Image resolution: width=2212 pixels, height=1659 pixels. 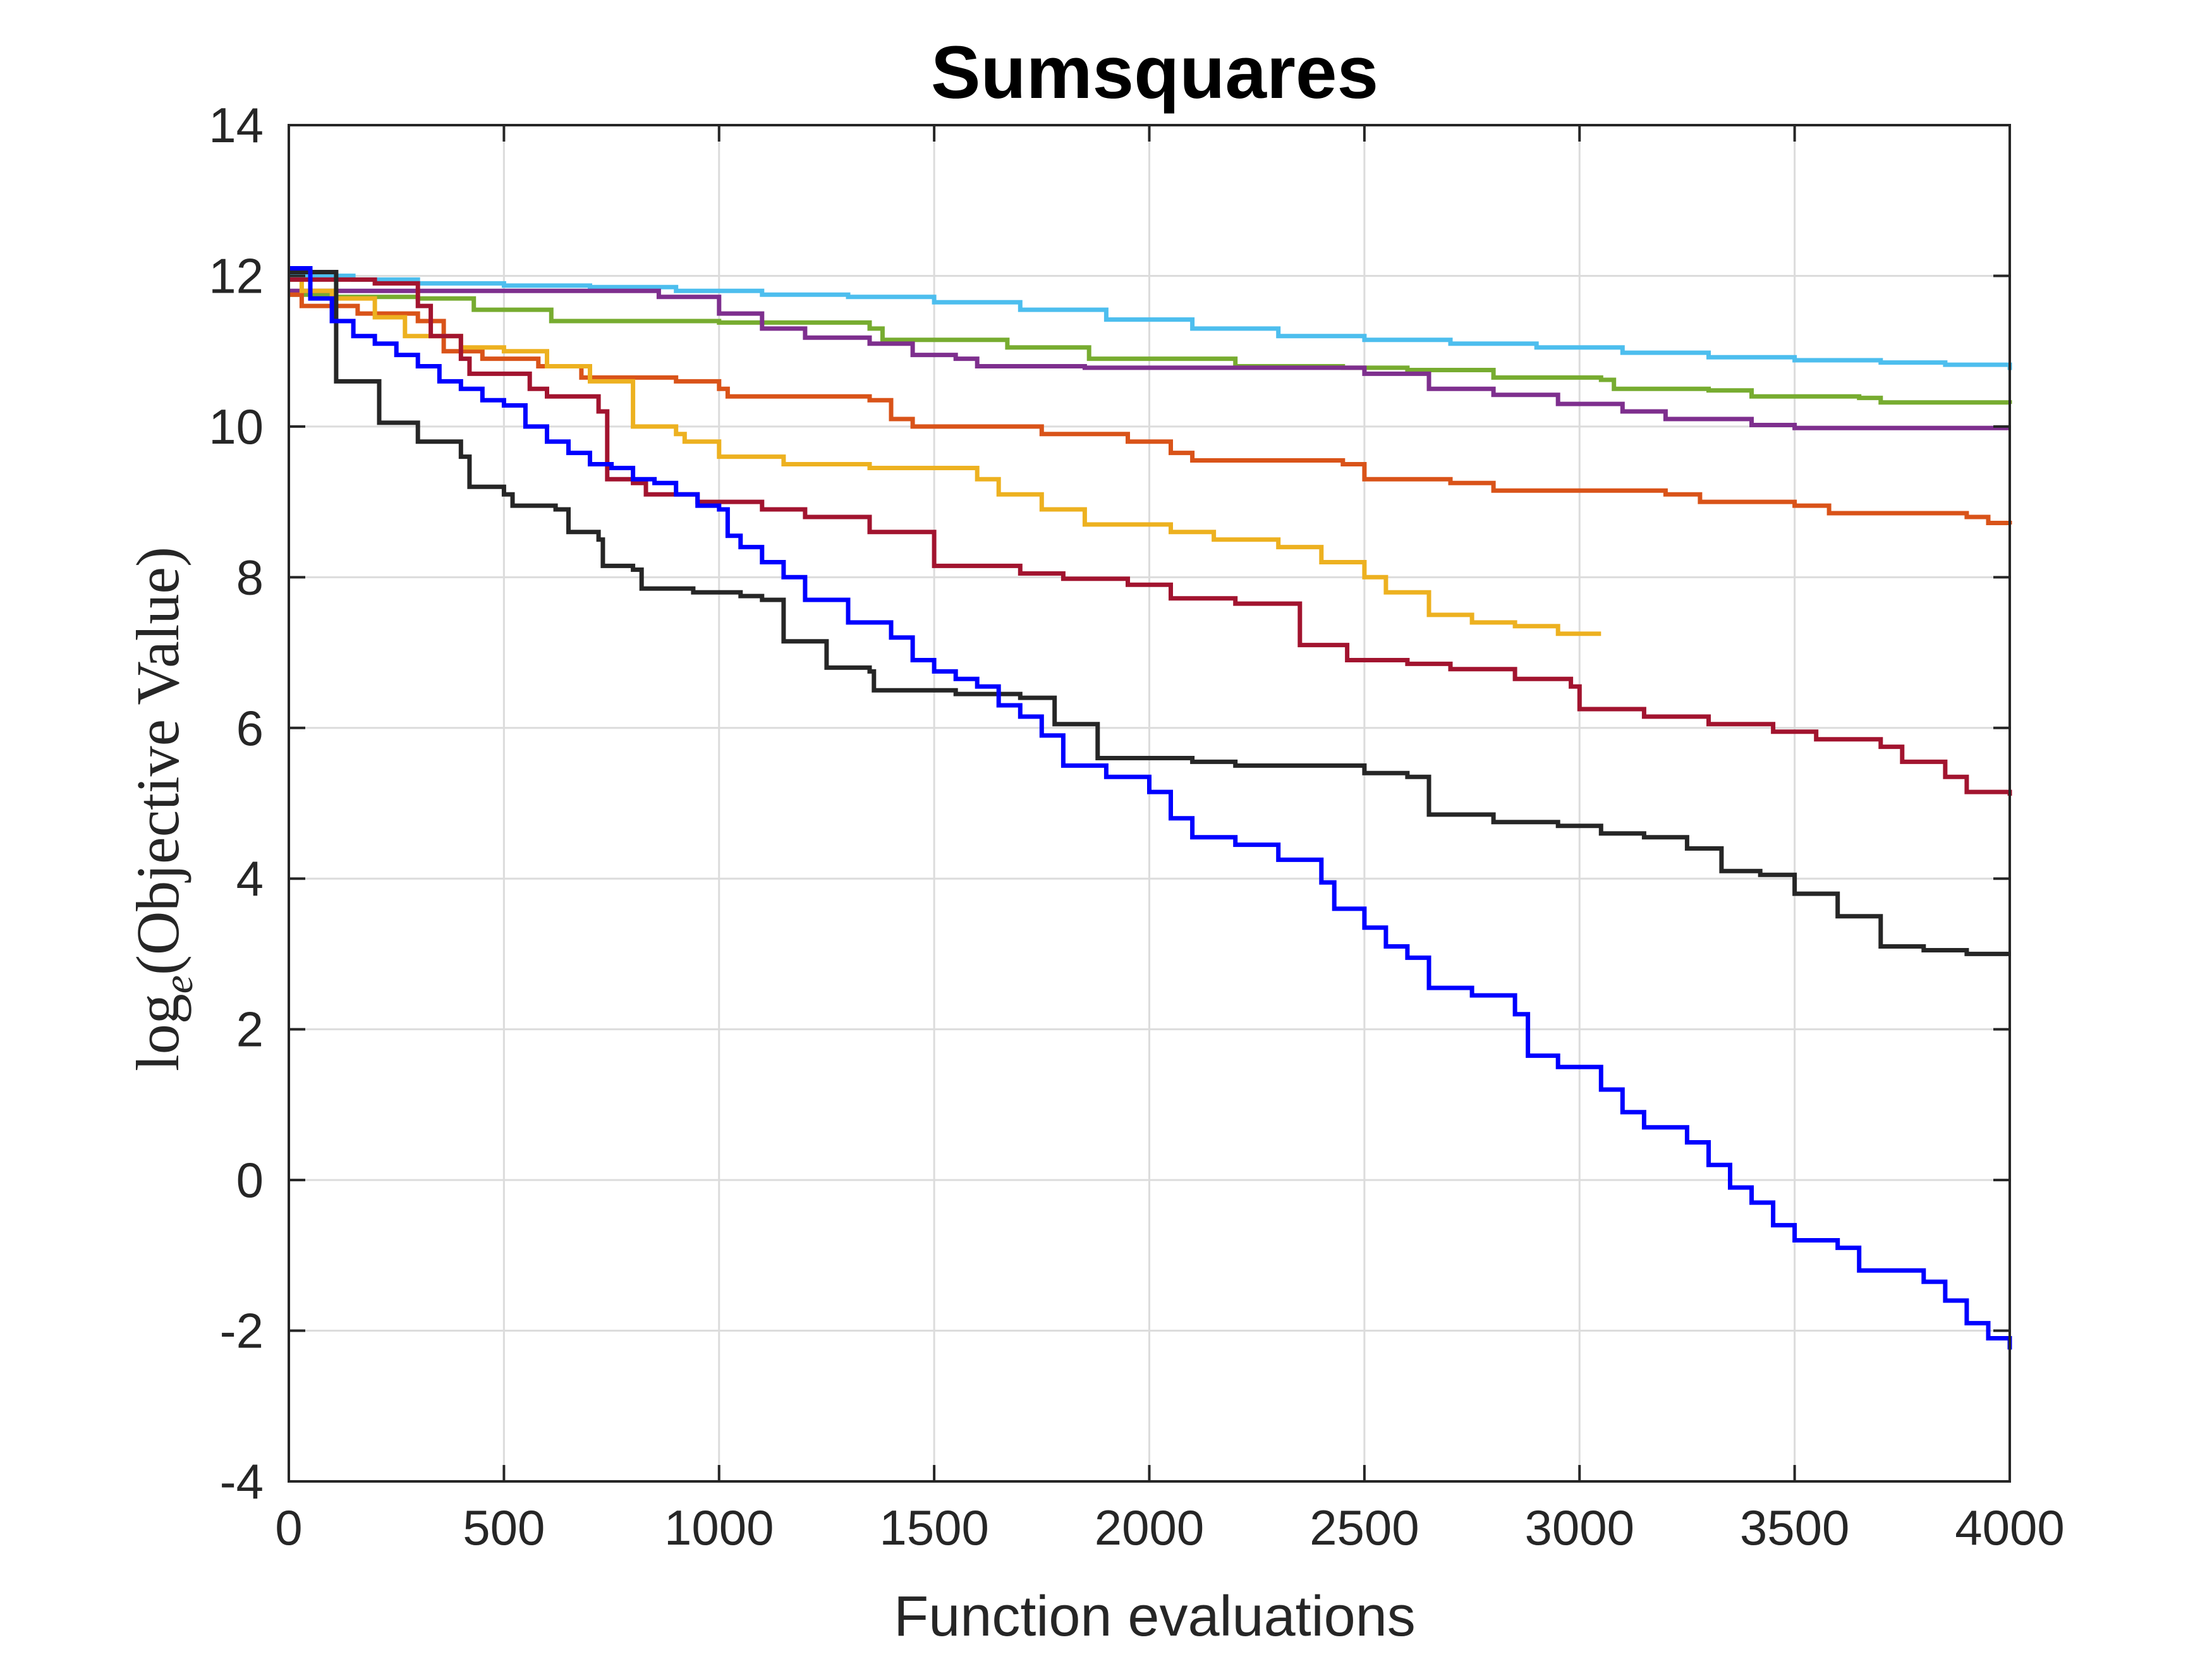 I want to click on y-tick-label: 6, so click(x=250, y=728).